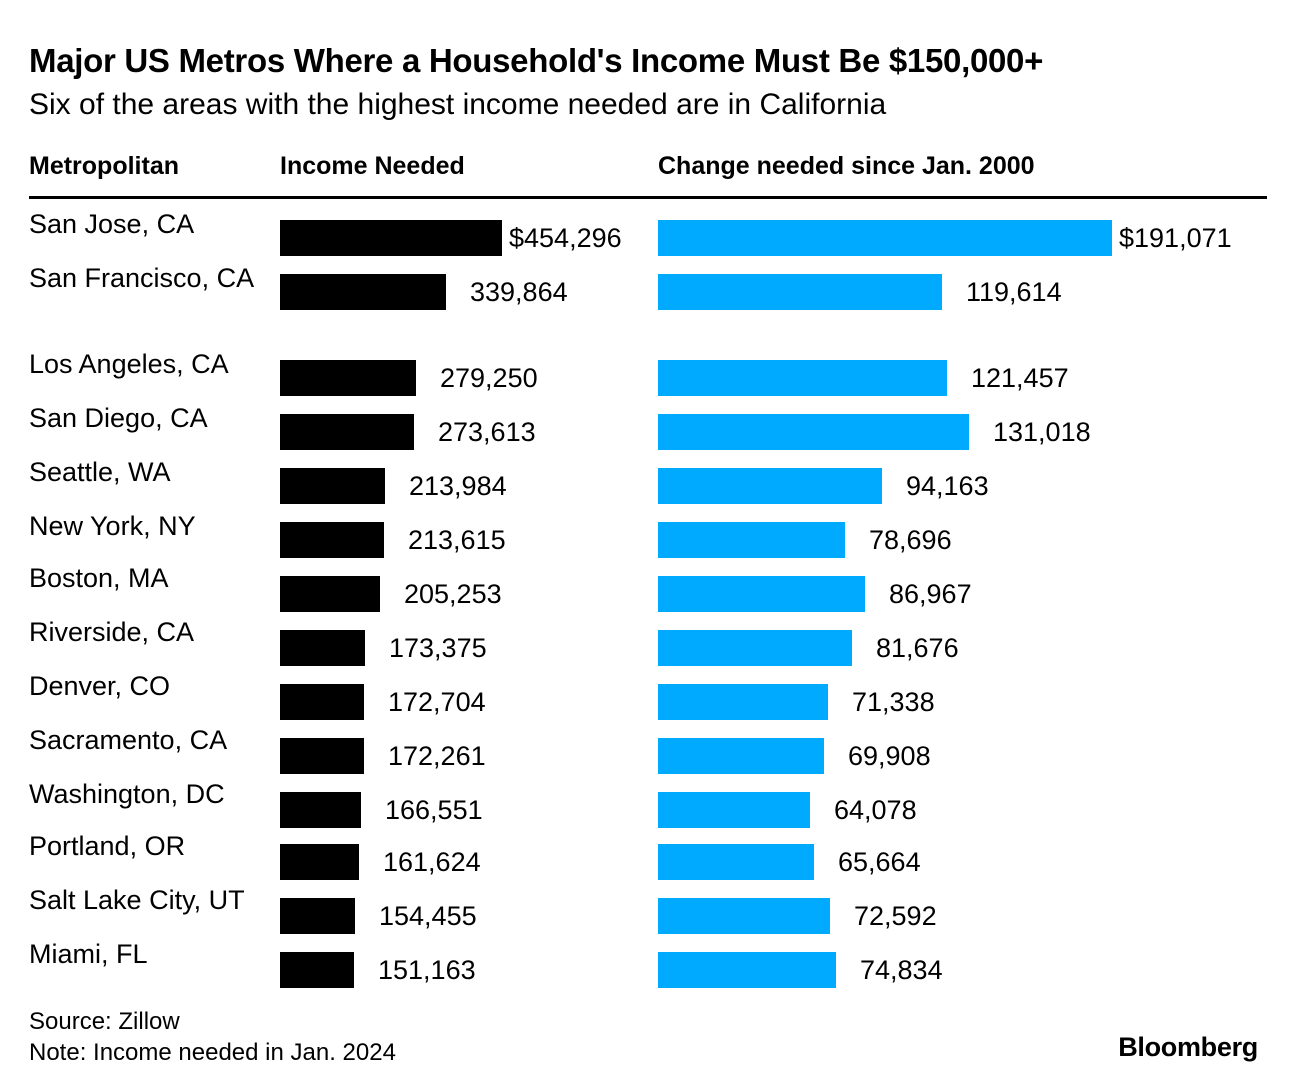  Describe the element at coordinates (112, 224) in the screenshot. I see `metro-label: San Jose, CA` at that location.